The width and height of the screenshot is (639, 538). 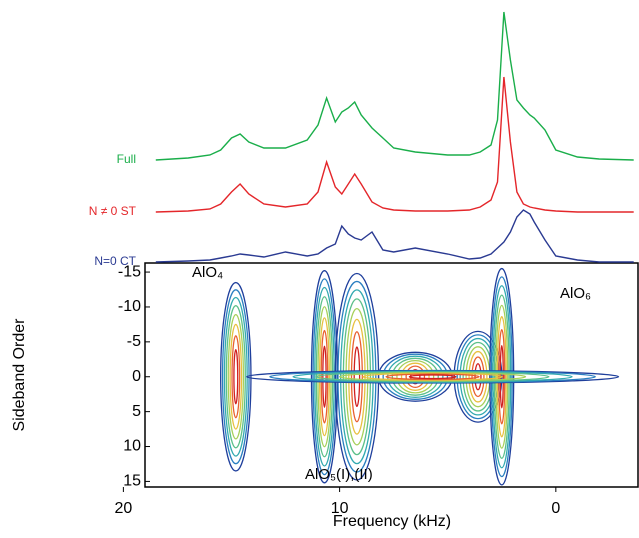 I want to click on spectrum-line, so click(x=394, y=236).